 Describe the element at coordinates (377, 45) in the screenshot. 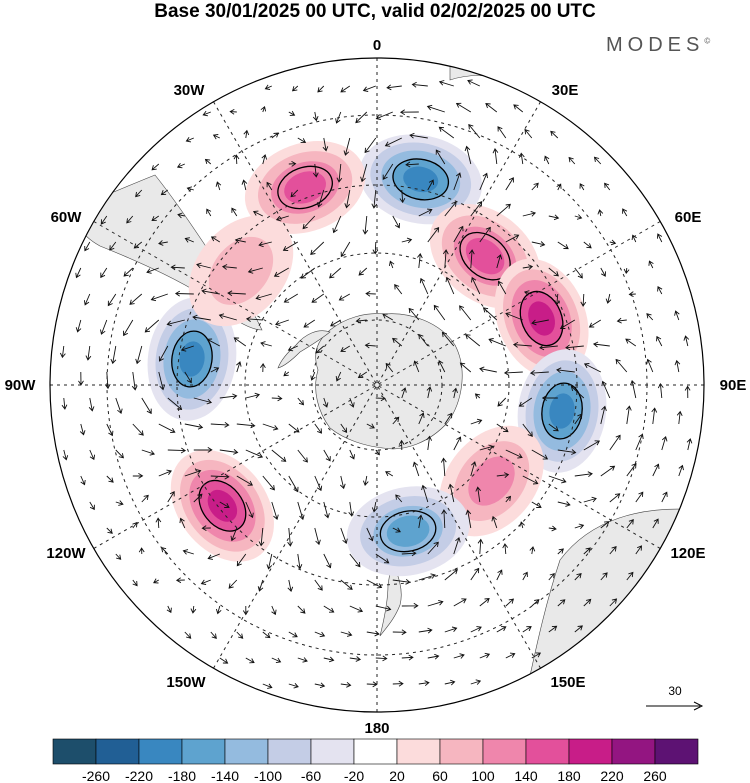

I see `lon-label-0: 0` at that location.